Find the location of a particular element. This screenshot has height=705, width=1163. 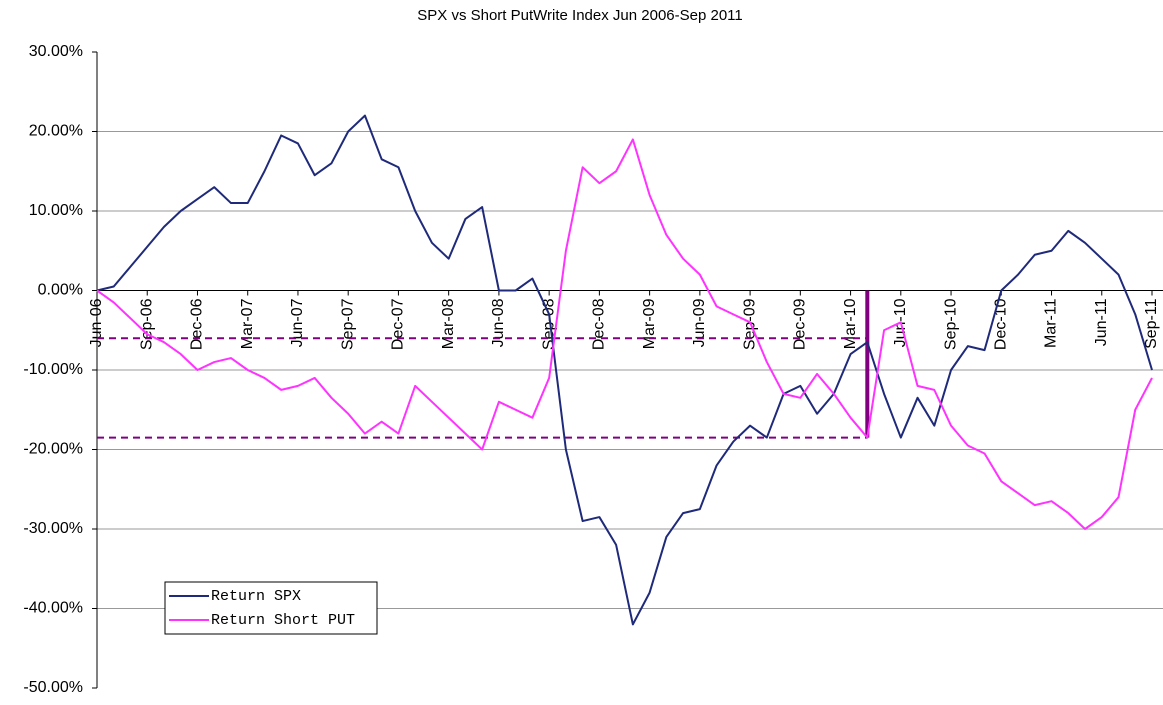

x-tick-label: Sep-06 is located at coordinates (146, 324).